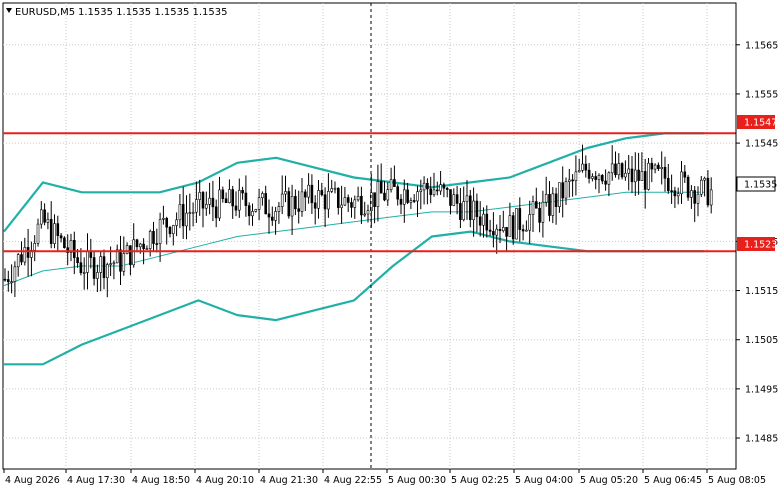 This screenshot has width=781, height=489. I want to click on time-label: 5 Aug 08:05, so click(737, 480).